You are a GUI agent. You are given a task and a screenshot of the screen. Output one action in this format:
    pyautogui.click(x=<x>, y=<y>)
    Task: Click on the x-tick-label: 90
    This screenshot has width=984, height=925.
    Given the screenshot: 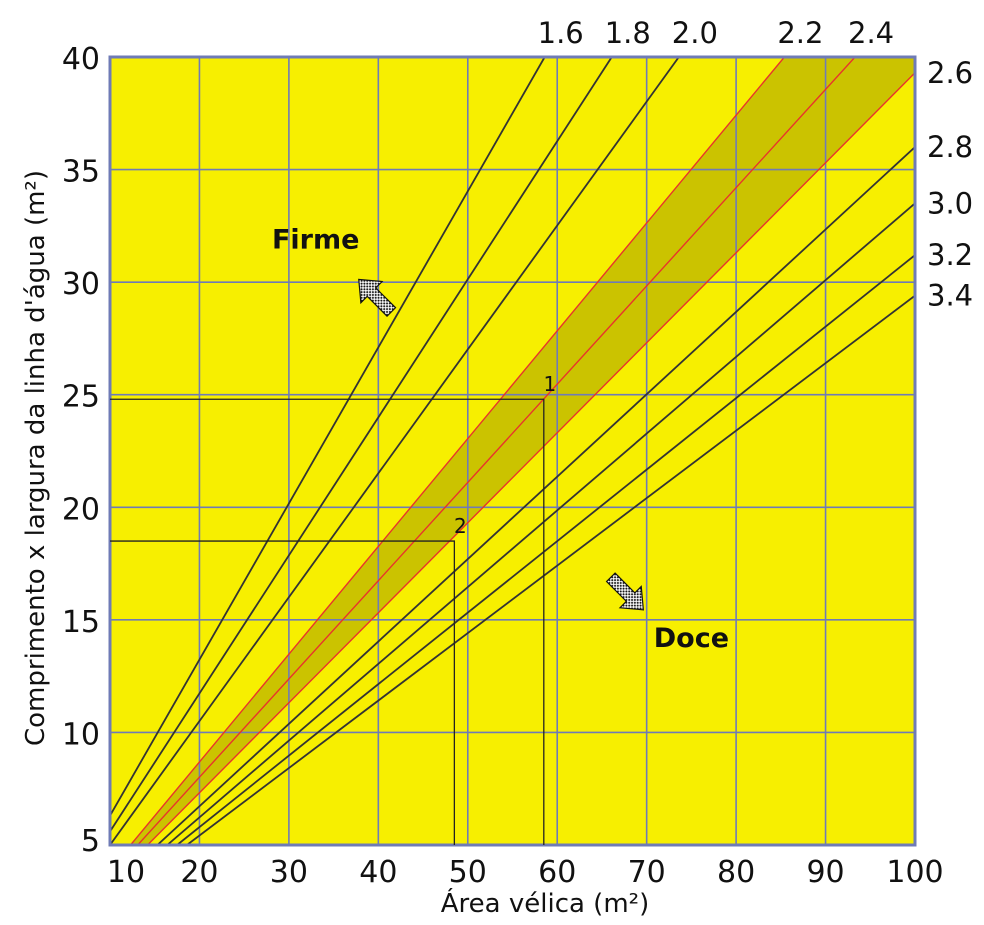 What is the action you would take?
    pyautogui.click(x=825, y=872)
    